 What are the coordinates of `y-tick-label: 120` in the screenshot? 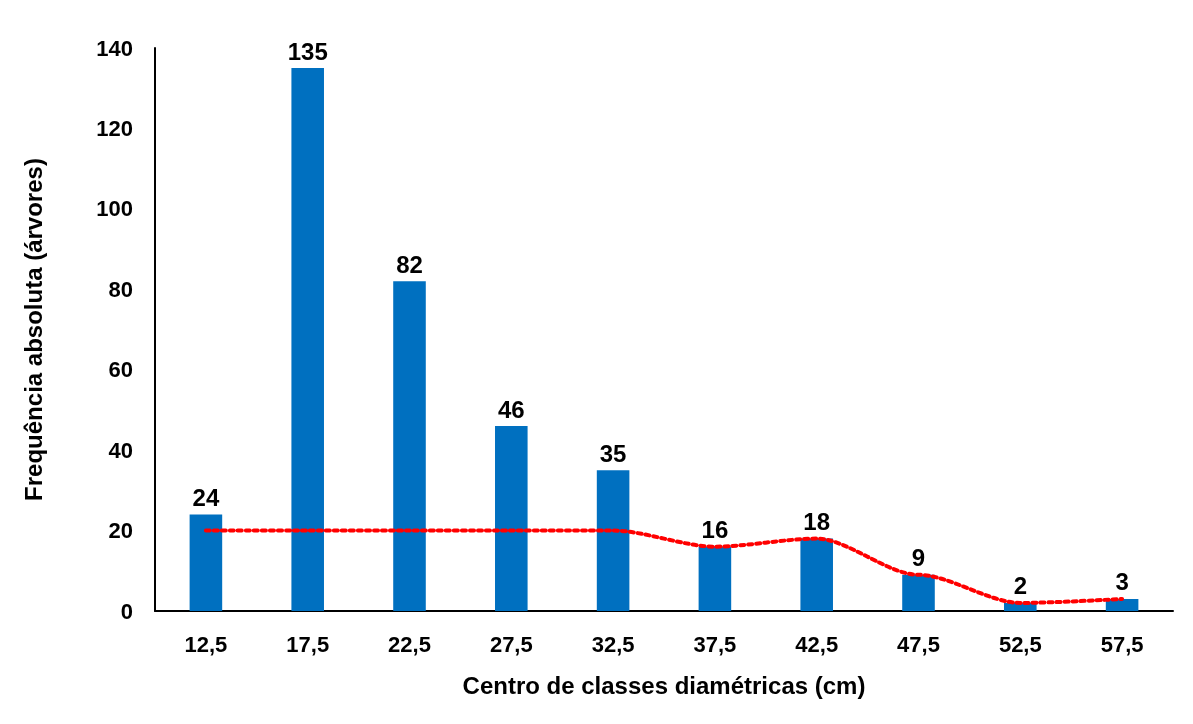 It's located at (114, 128).